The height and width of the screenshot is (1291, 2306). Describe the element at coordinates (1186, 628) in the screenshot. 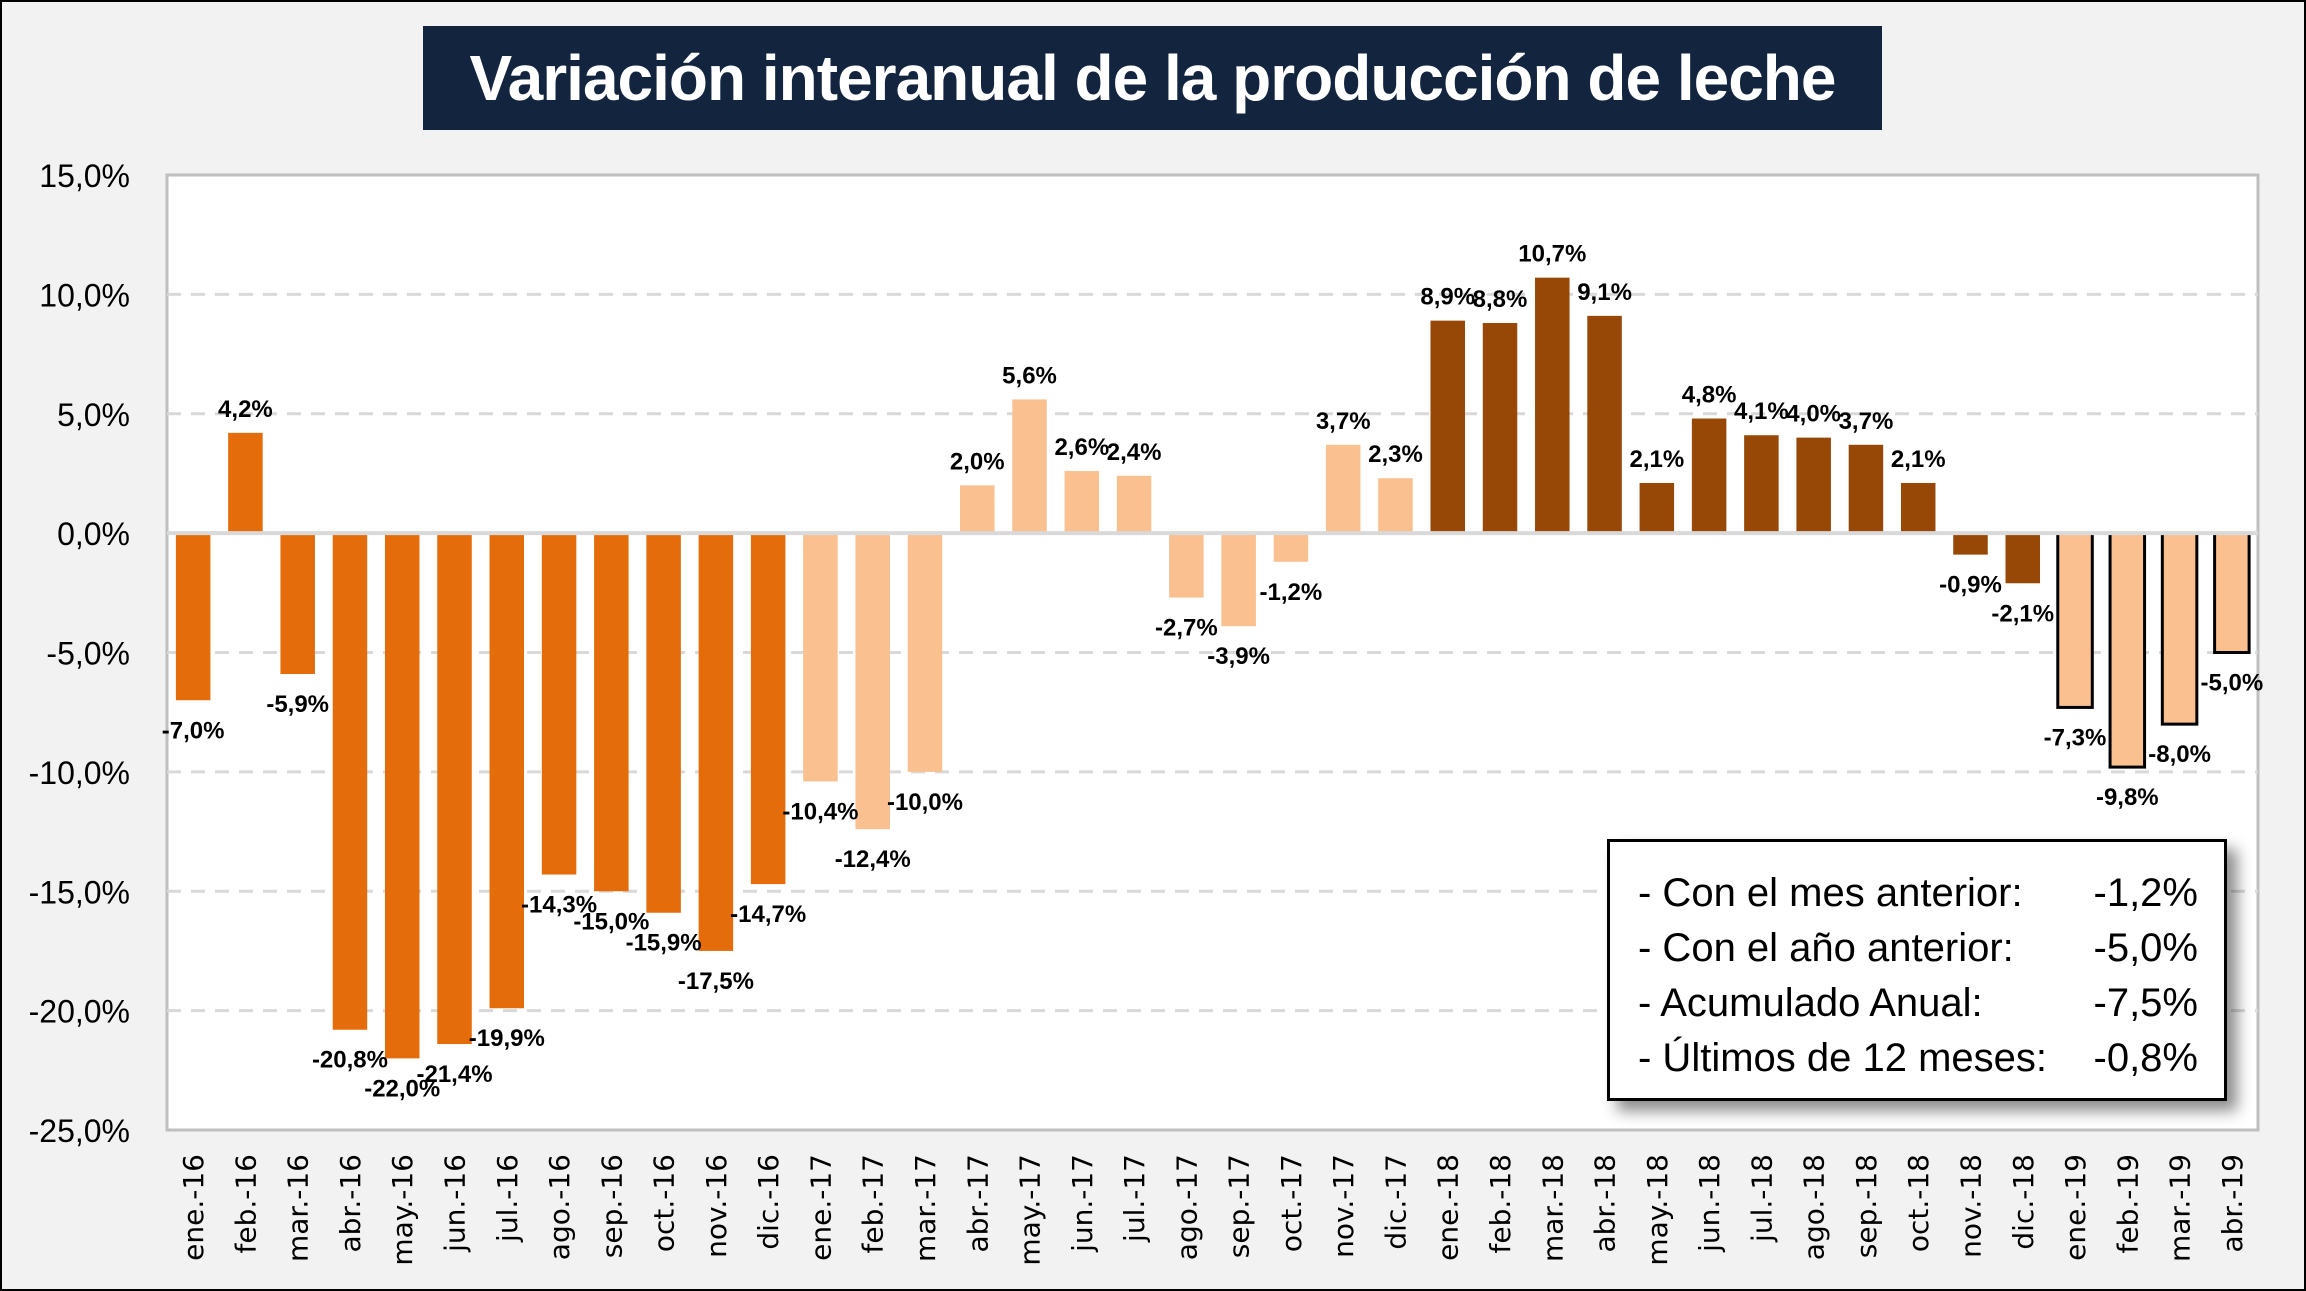

I see `data-label: -2,7%` at that location.